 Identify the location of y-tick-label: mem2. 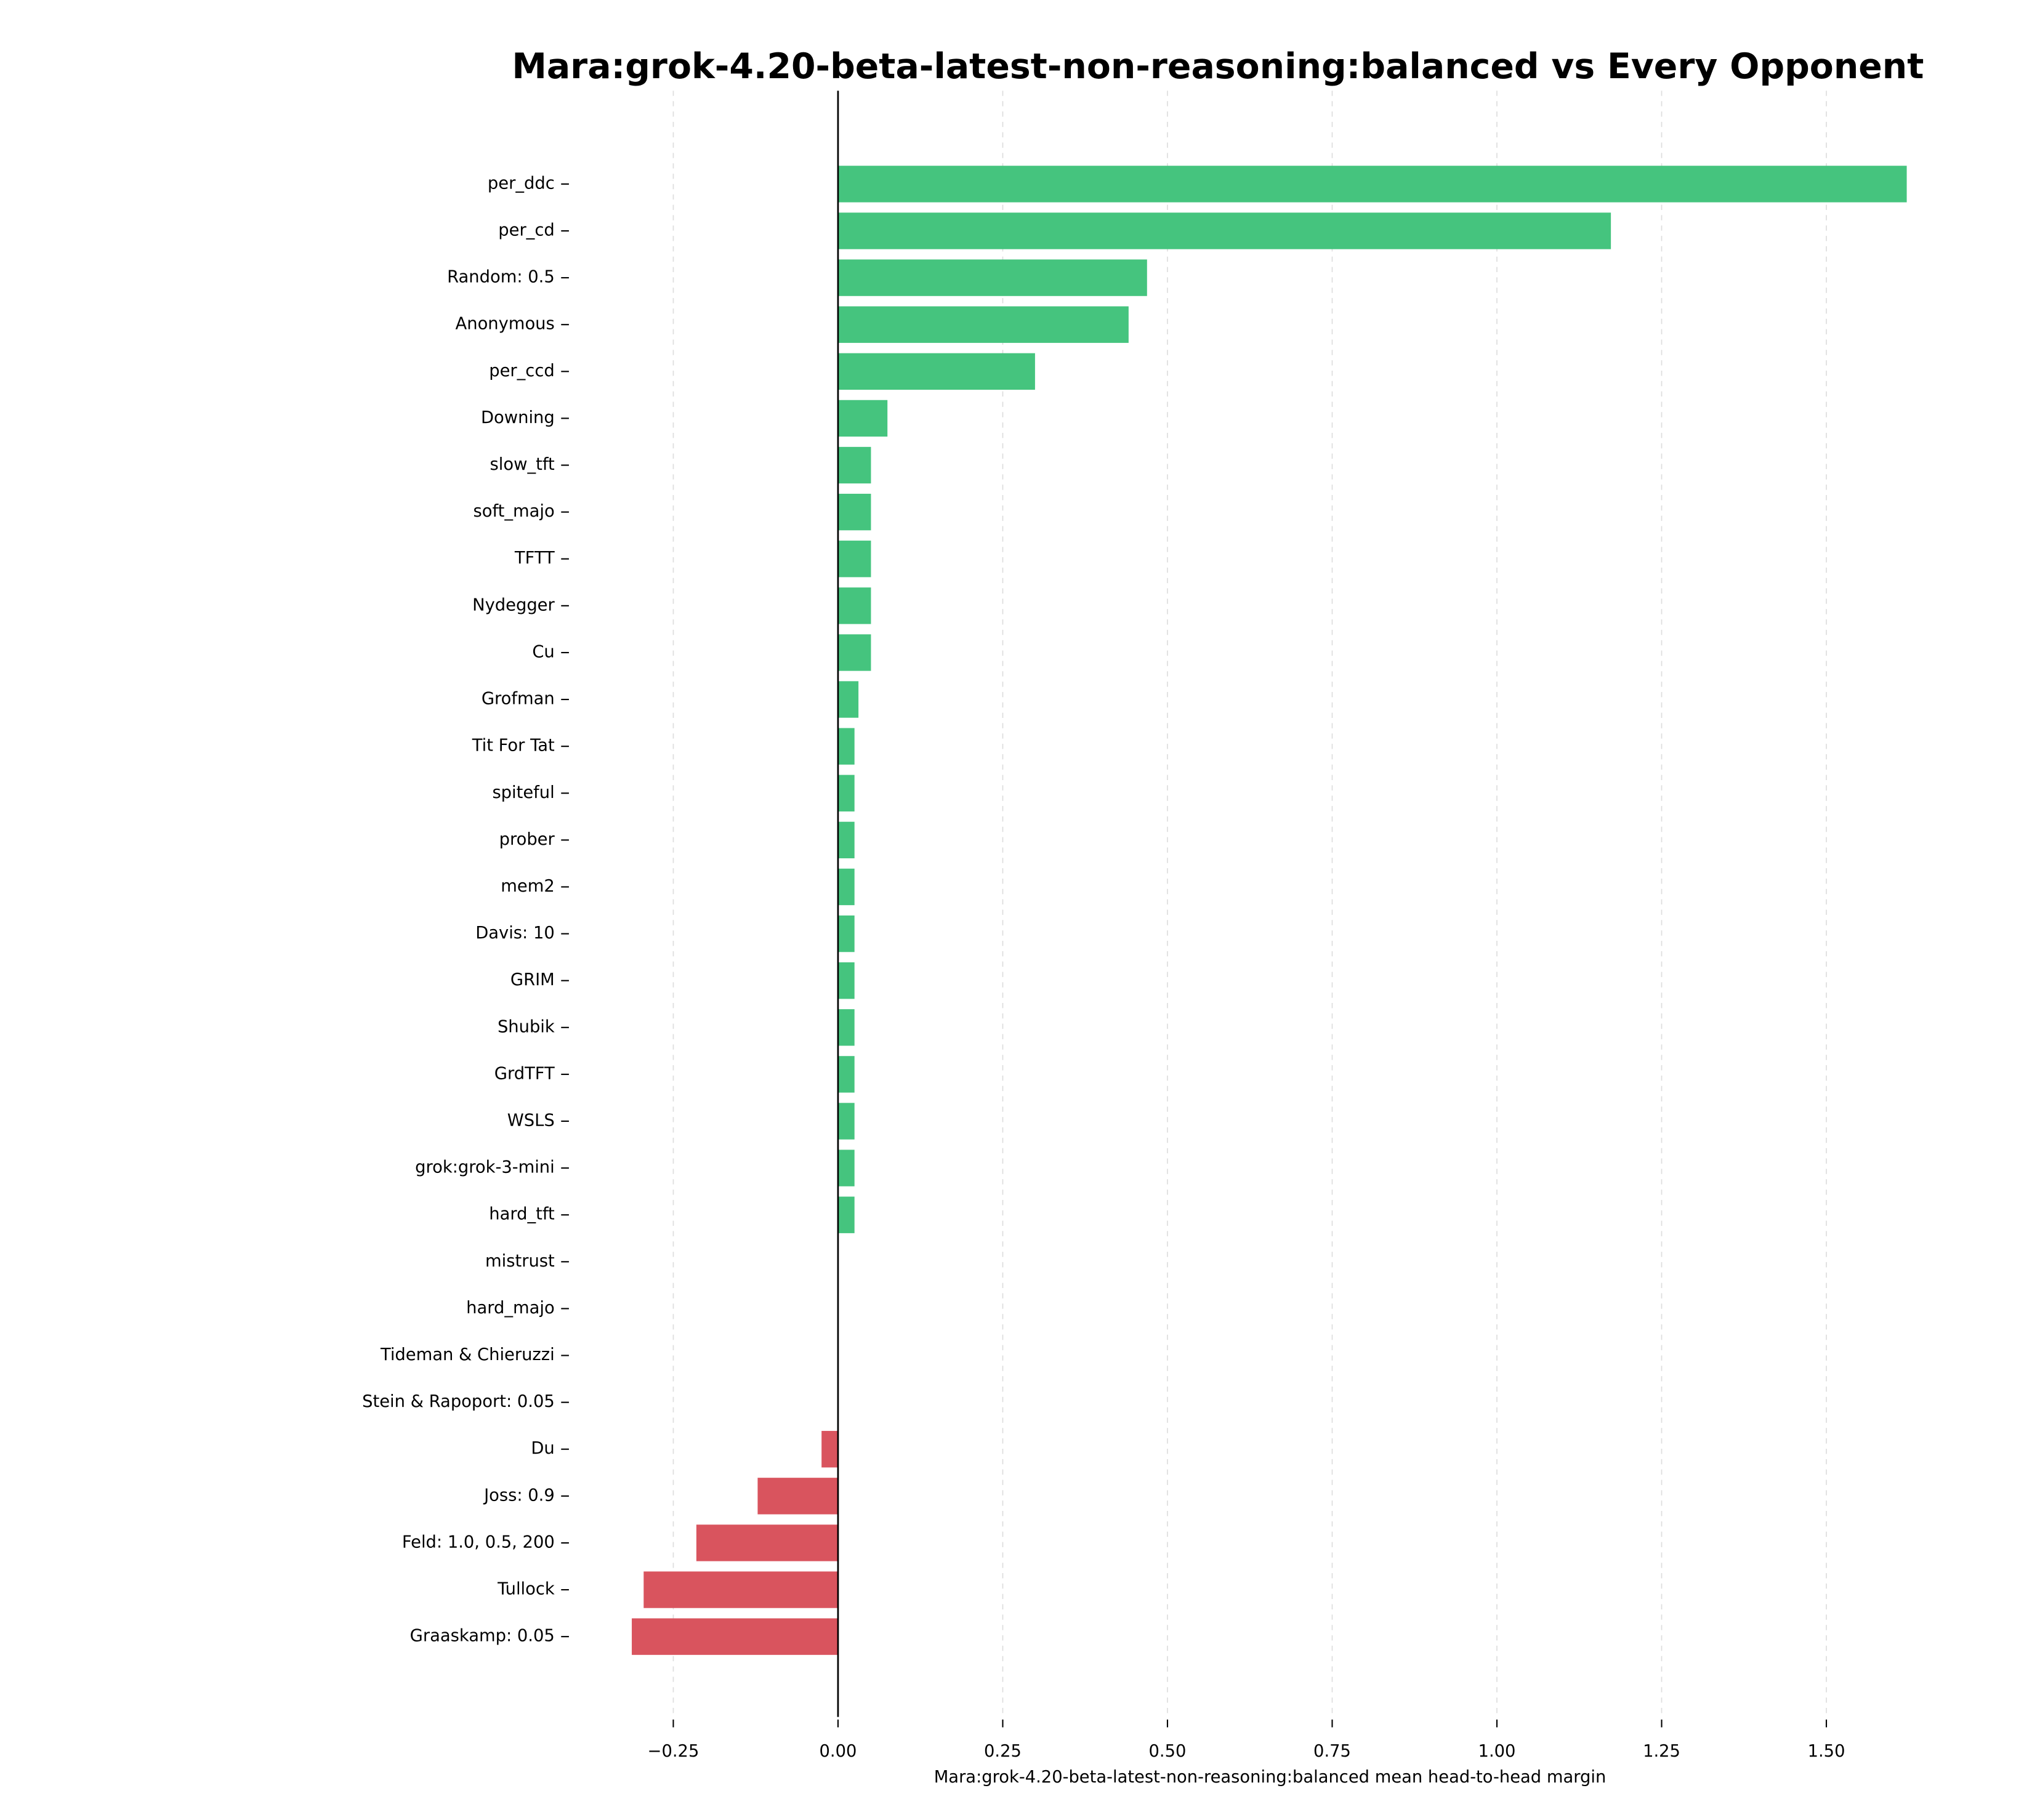
(528, 886).